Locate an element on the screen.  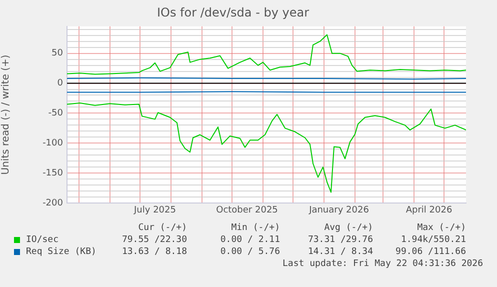
x-tick-label: January 2026 is located at coordinates (339, 211).